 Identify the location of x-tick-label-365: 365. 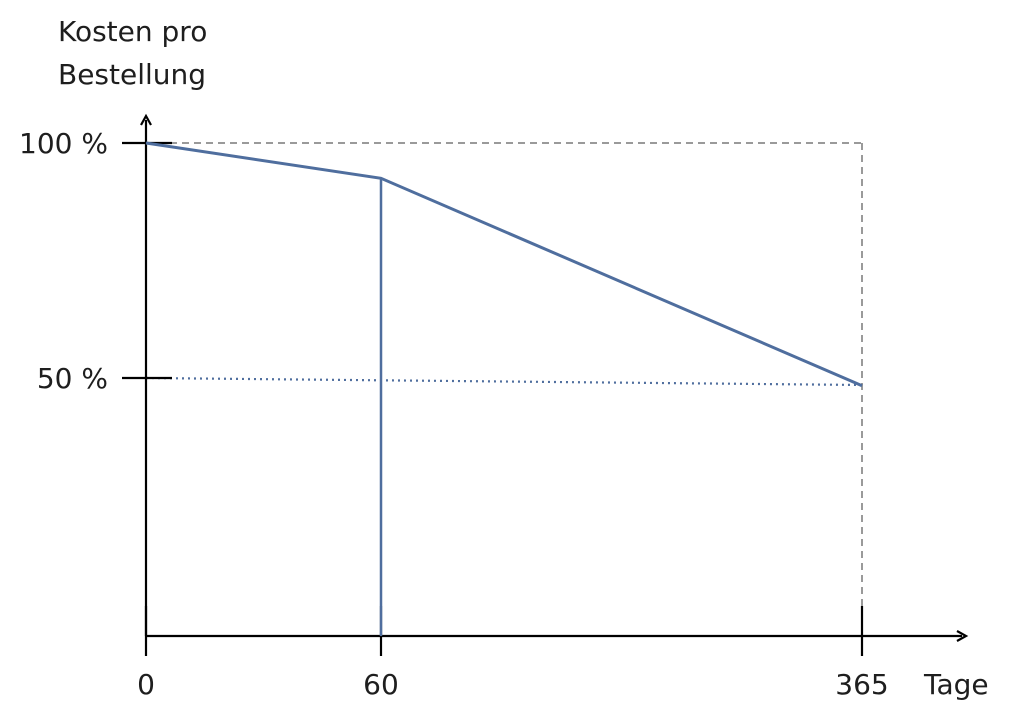
(861, 684).